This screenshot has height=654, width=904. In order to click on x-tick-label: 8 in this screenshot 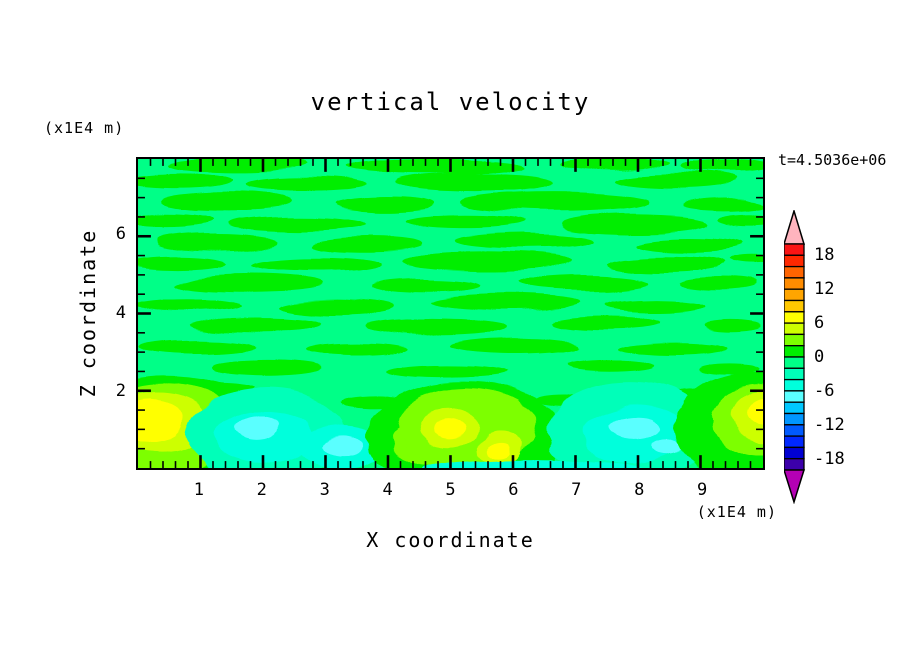, I will do `click(639, 490)`.